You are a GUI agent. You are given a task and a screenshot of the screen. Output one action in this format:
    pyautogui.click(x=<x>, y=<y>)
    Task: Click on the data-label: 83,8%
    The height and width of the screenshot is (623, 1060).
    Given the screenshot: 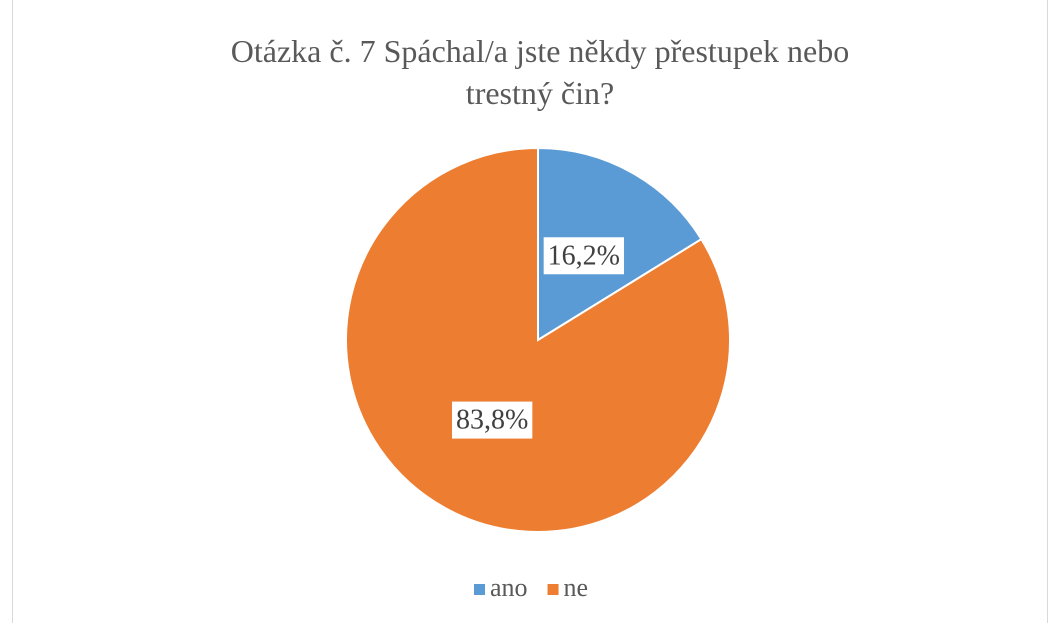 What is the action you would take?
    pyautogui.click(x=492, y=420)
    